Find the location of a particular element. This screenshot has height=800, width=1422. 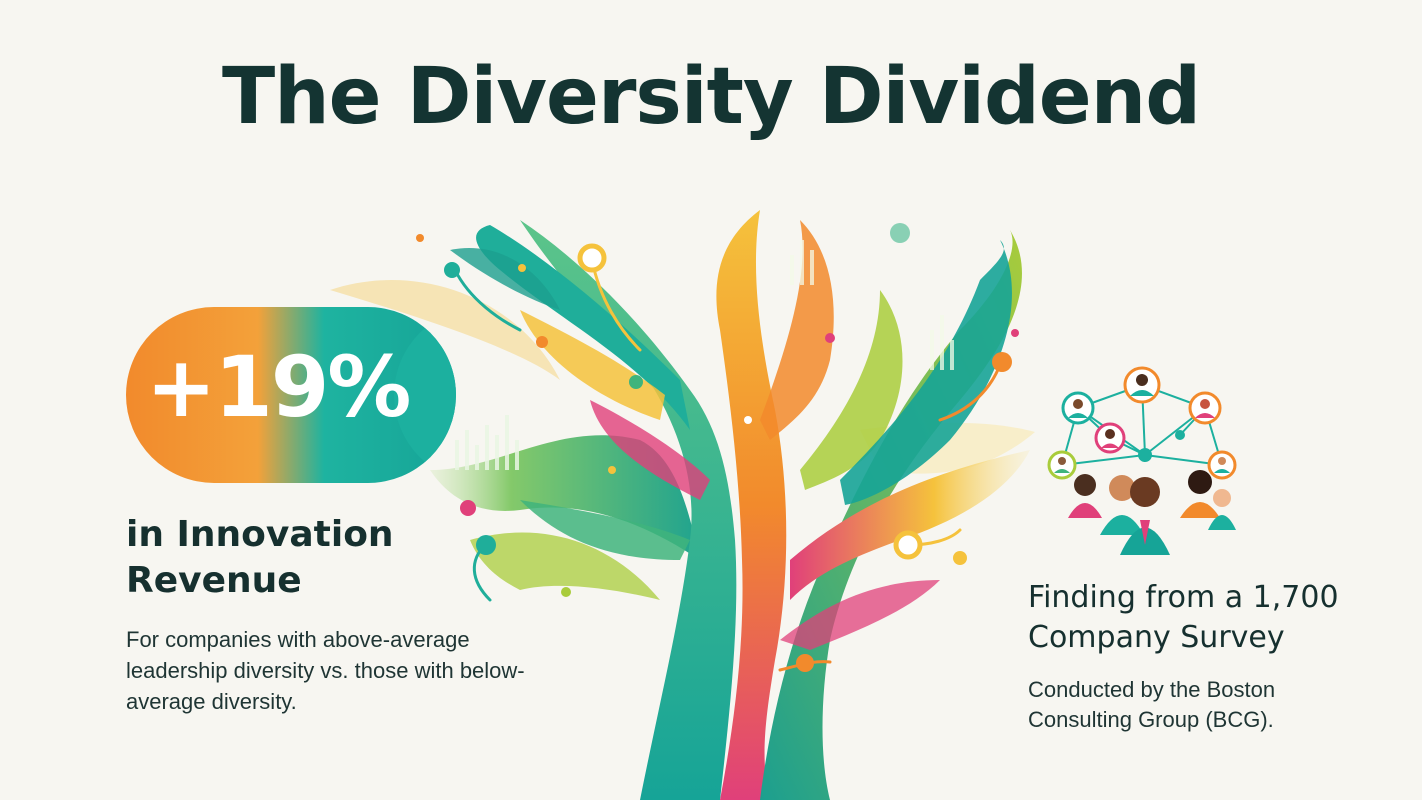

tree-branch-right-low is located at coordinates (860, 615).